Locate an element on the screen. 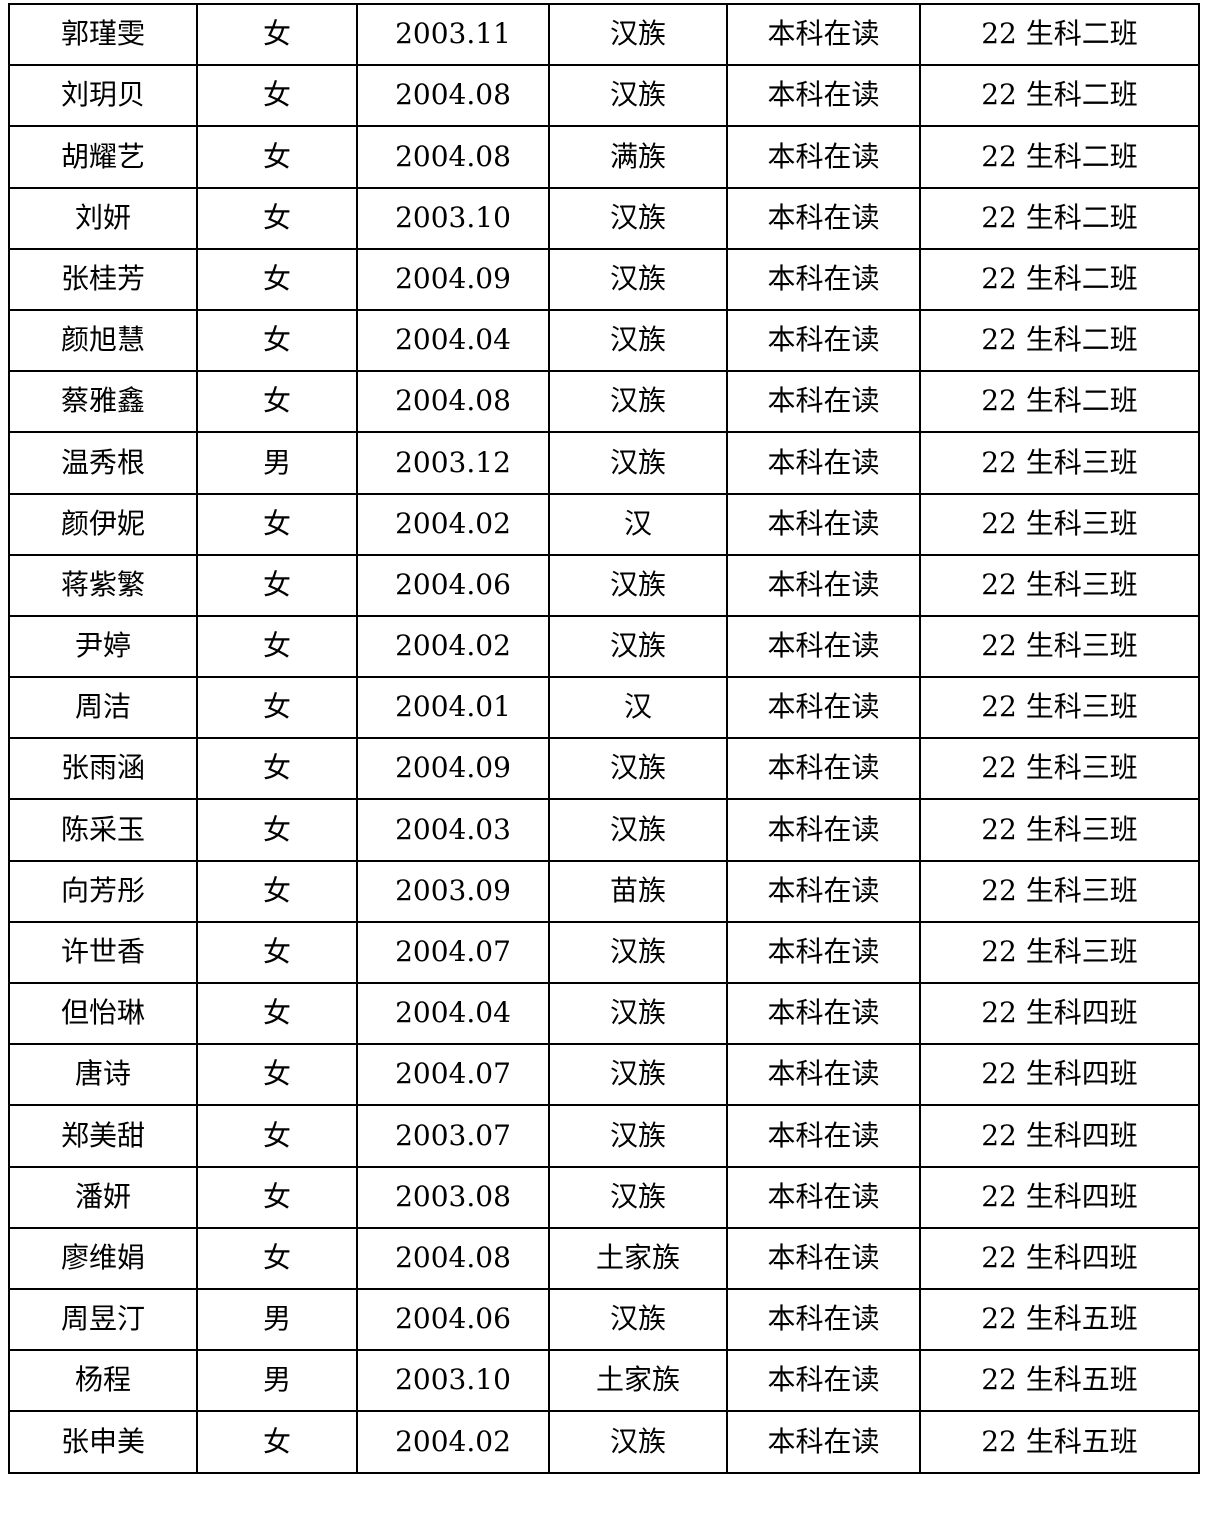 Image resolution: width=1206 pixels, height=1529 pixels. cell-student-name: 唐诗 is located at coordinates (103, 1075).